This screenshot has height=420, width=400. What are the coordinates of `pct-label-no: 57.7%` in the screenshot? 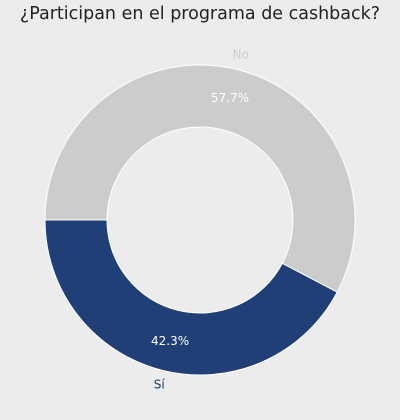 It's located at (230, 98).